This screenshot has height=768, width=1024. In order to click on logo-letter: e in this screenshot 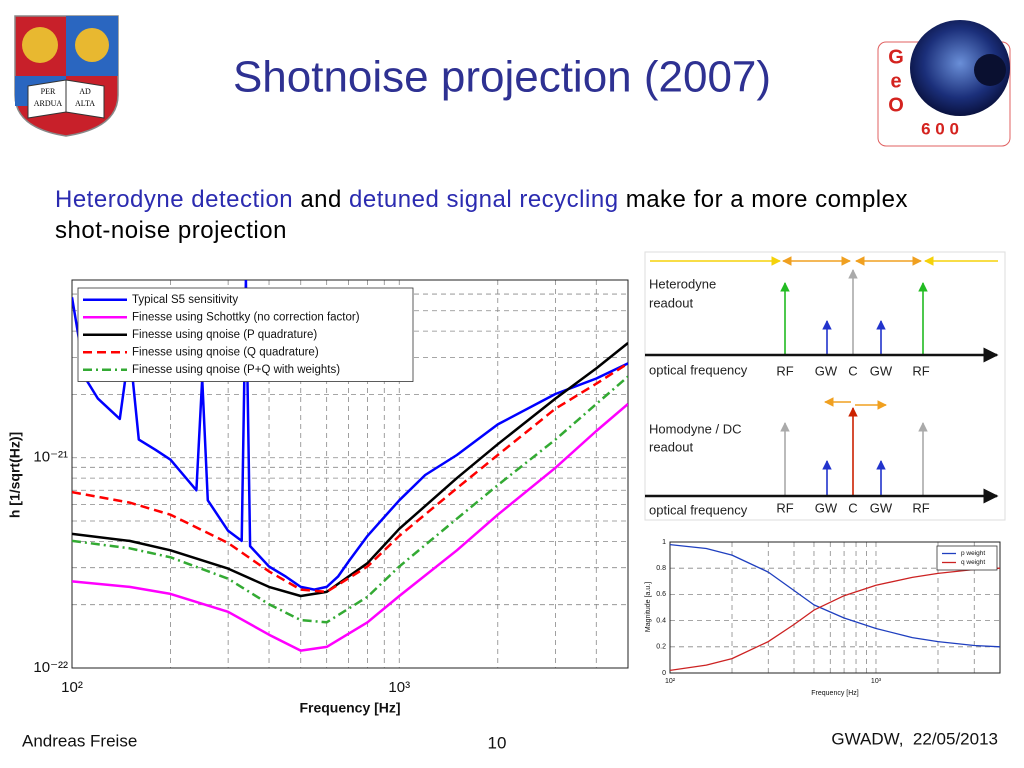, I will do `click(895, 81)`.